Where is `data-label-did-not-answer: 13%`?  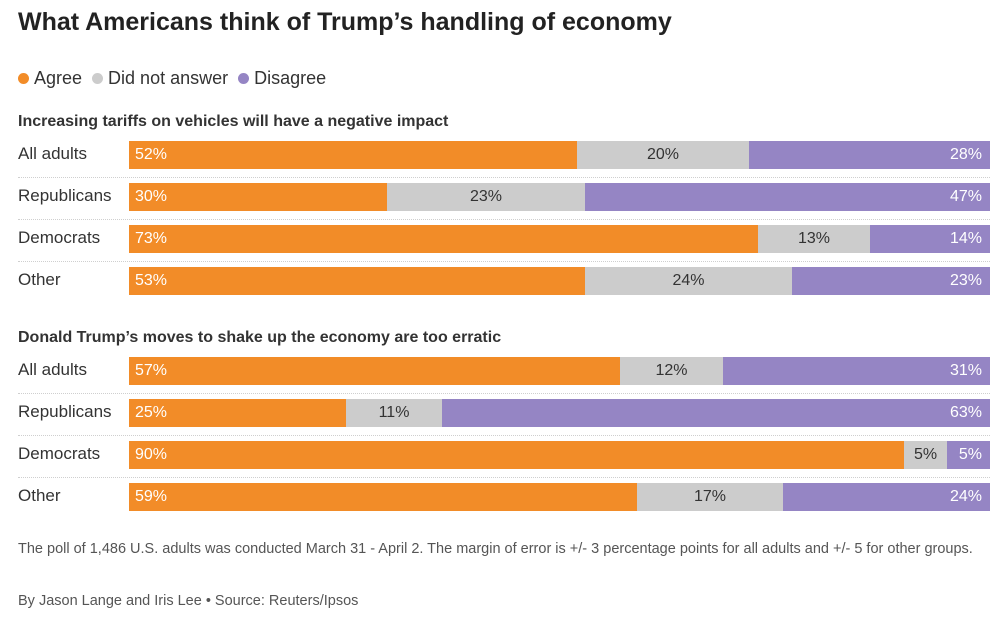 data-label-did-not-answer: 13% is located at coordinates (814, 238).